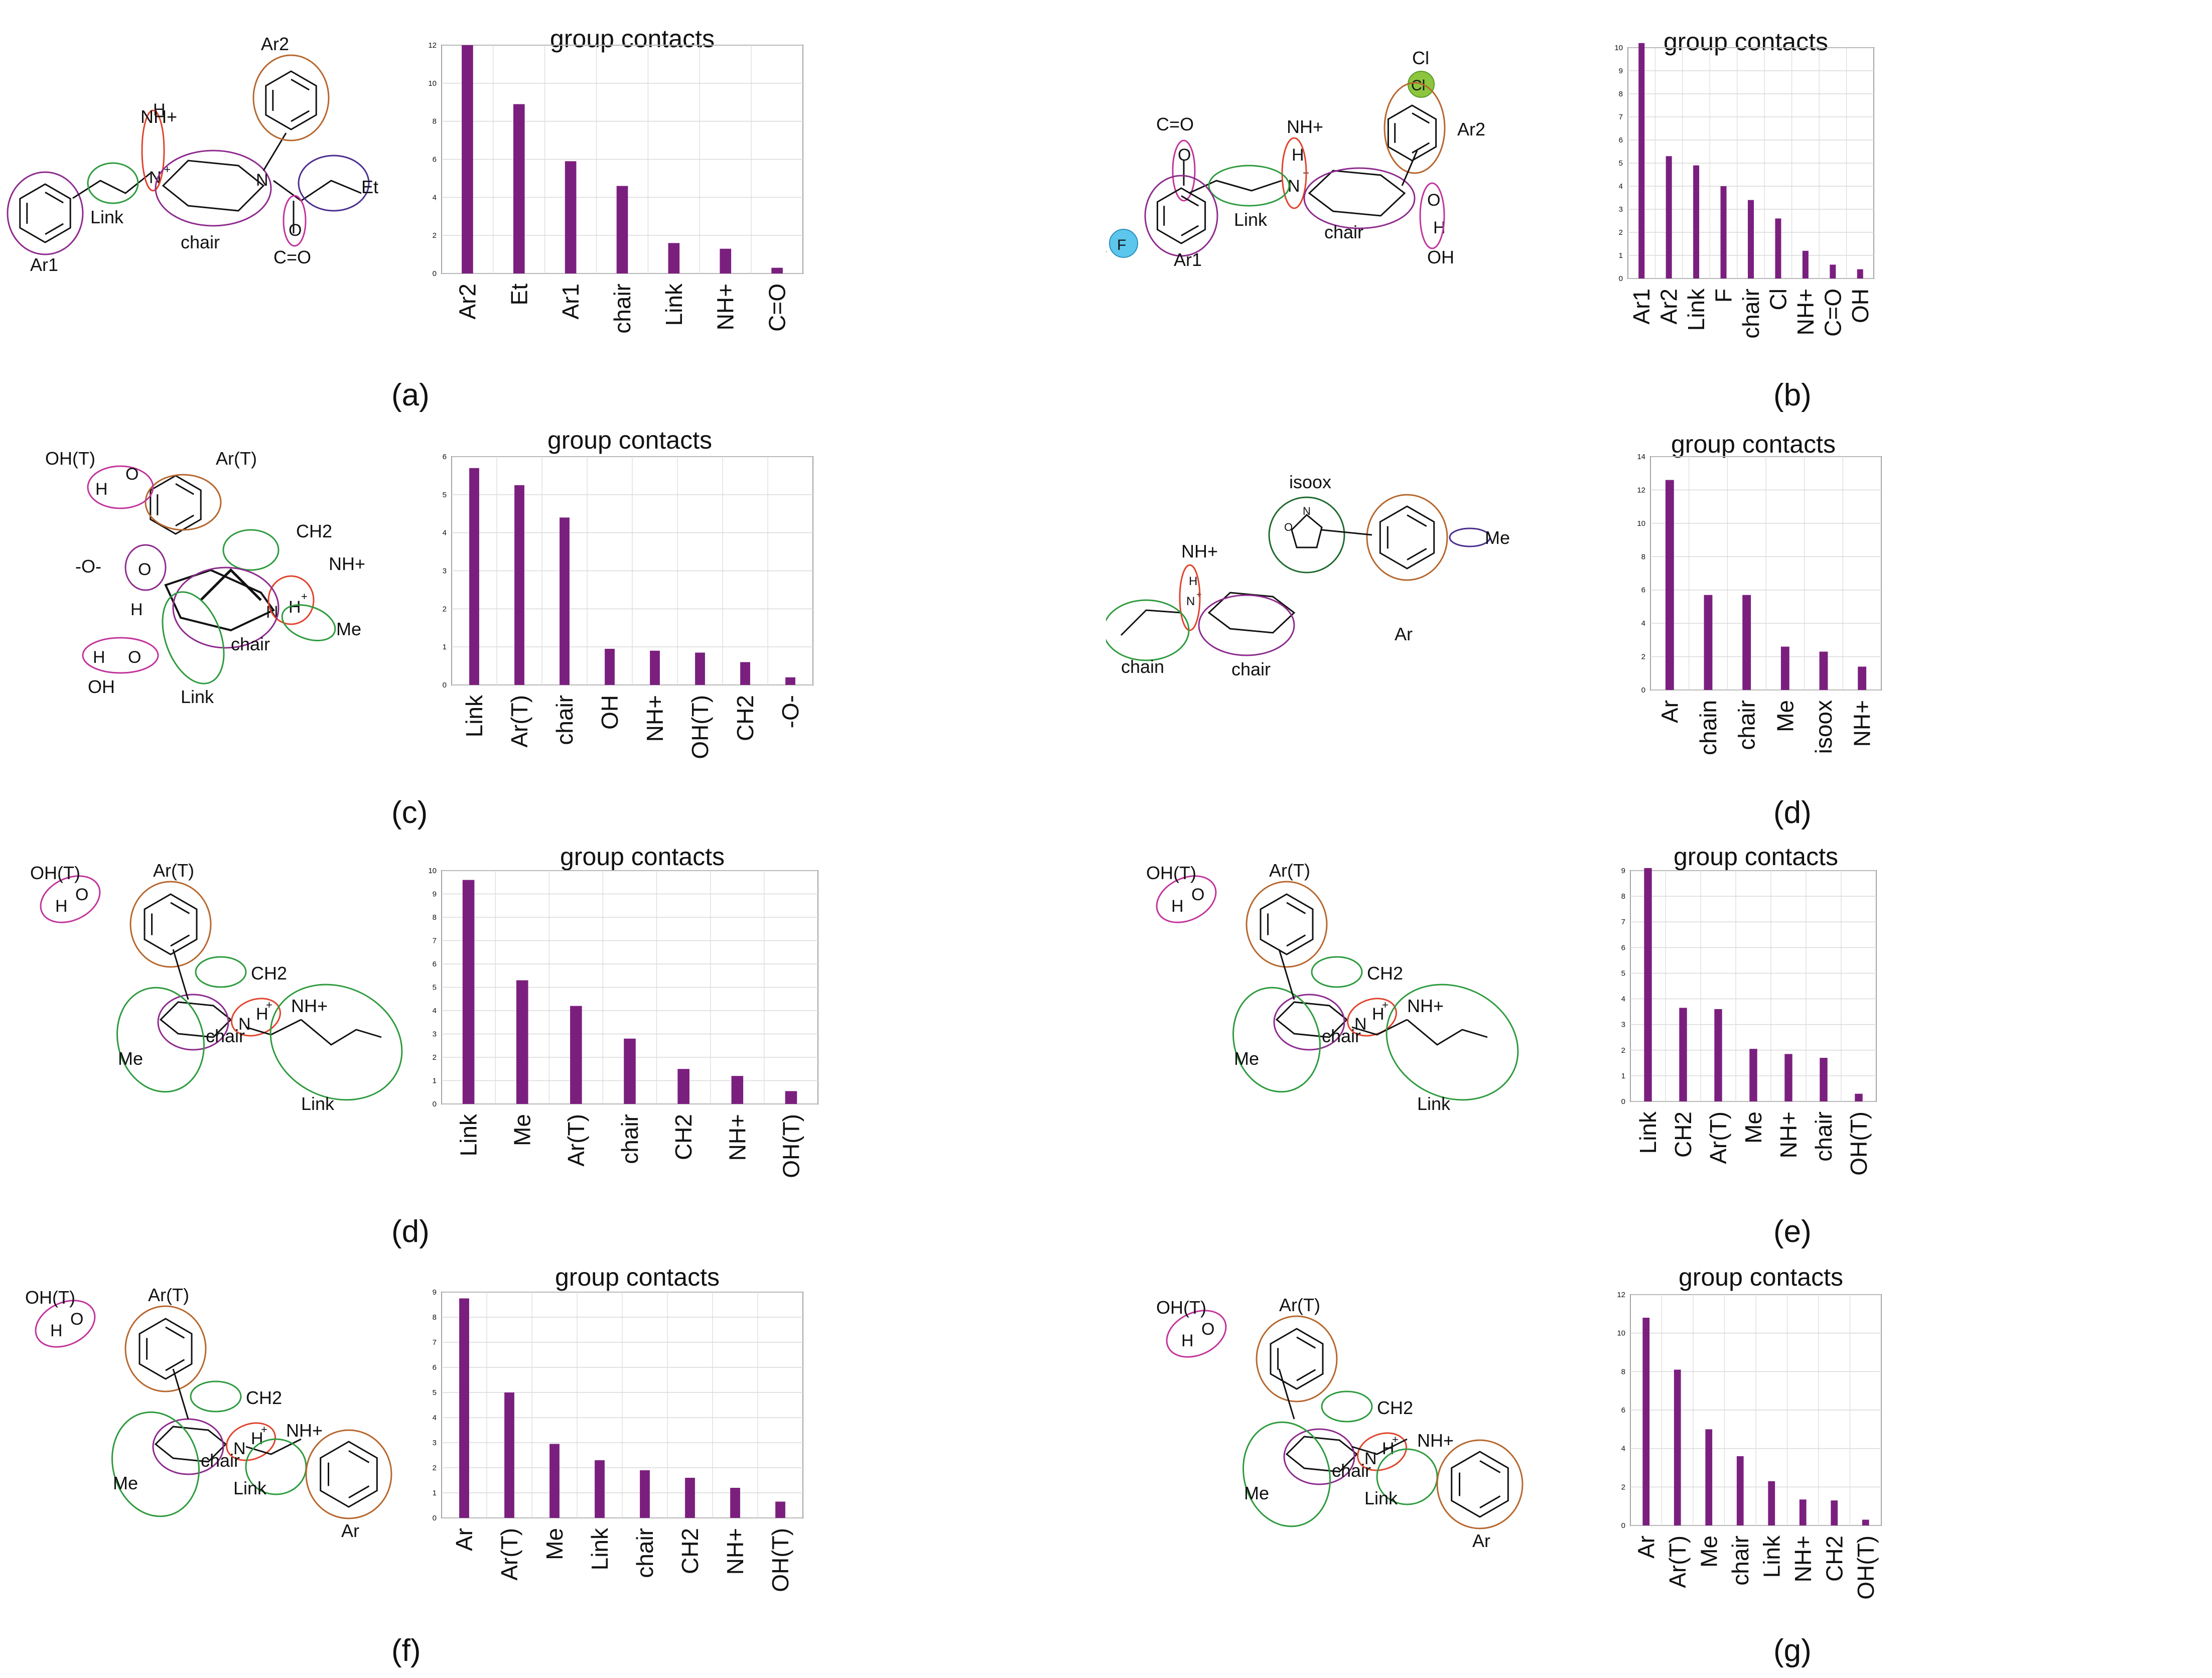 This screenshot has width=2212, height=1678. I want to click on group-label: OH, so click(101, 687).